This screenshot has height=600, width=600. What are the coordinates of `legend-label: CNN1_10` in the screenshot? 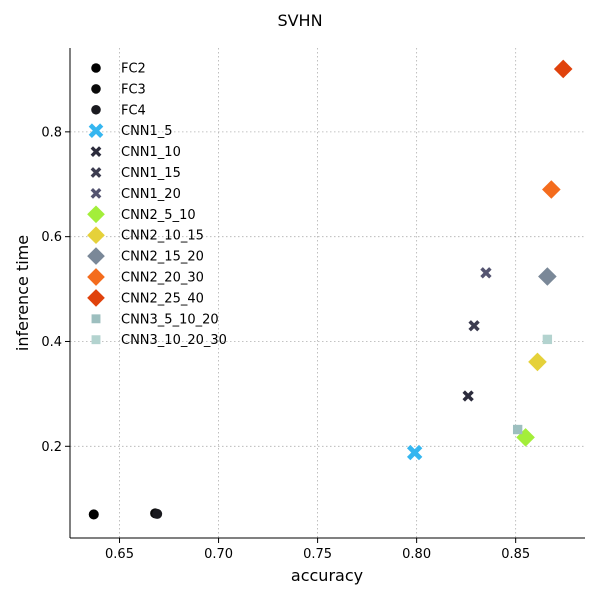 It's located at (151, 152).